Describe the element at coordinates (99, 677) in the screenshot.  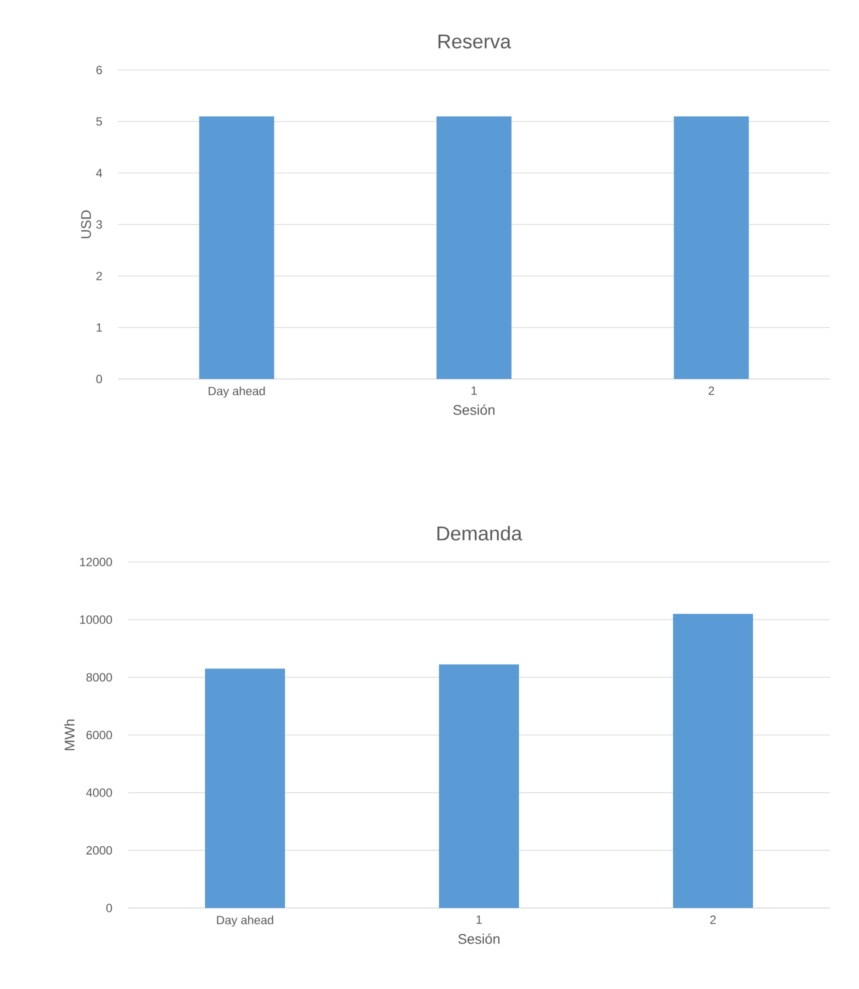
I see `y-tick-label: 8000` at that location.